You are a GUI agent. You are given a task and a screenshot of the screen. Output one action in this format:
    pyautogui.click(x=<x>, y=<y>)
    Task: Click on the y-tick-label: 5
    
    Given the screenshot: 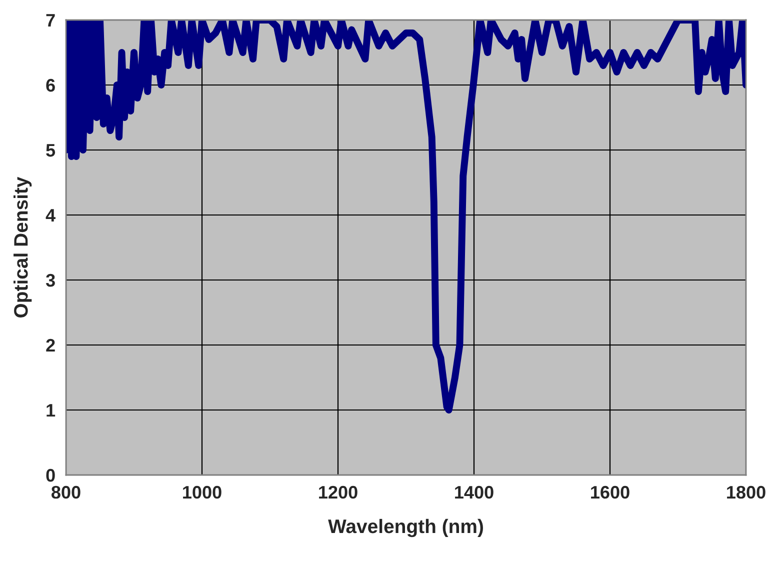 What is the action you would take?
    pyautogui.click(x=51, y=150)
    